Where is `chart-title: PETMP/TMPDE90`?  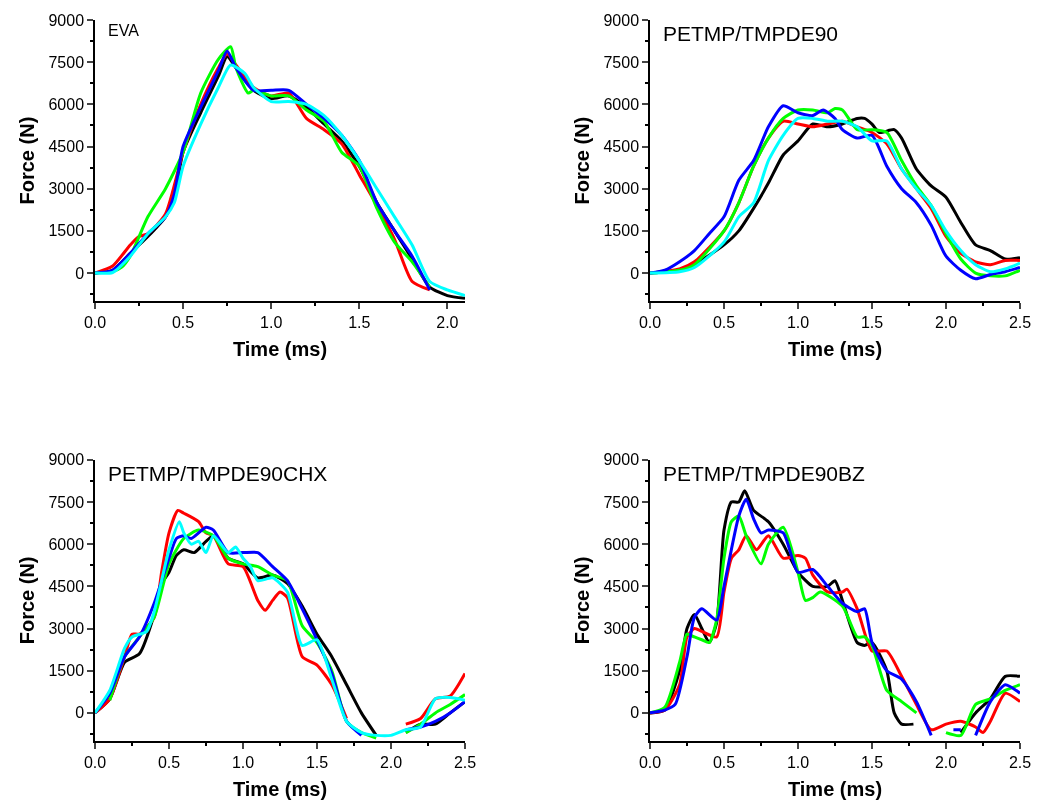
chart-title: PETMP/TMPDE90 is located at coordinates (751, 33).